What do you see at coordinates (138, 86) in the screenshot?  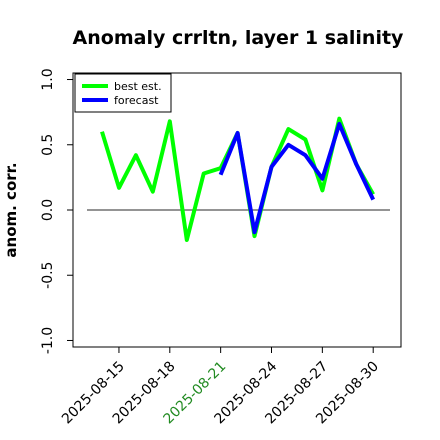 I see `legend-label-best-est: best est.` at bounding box center [138, 86].